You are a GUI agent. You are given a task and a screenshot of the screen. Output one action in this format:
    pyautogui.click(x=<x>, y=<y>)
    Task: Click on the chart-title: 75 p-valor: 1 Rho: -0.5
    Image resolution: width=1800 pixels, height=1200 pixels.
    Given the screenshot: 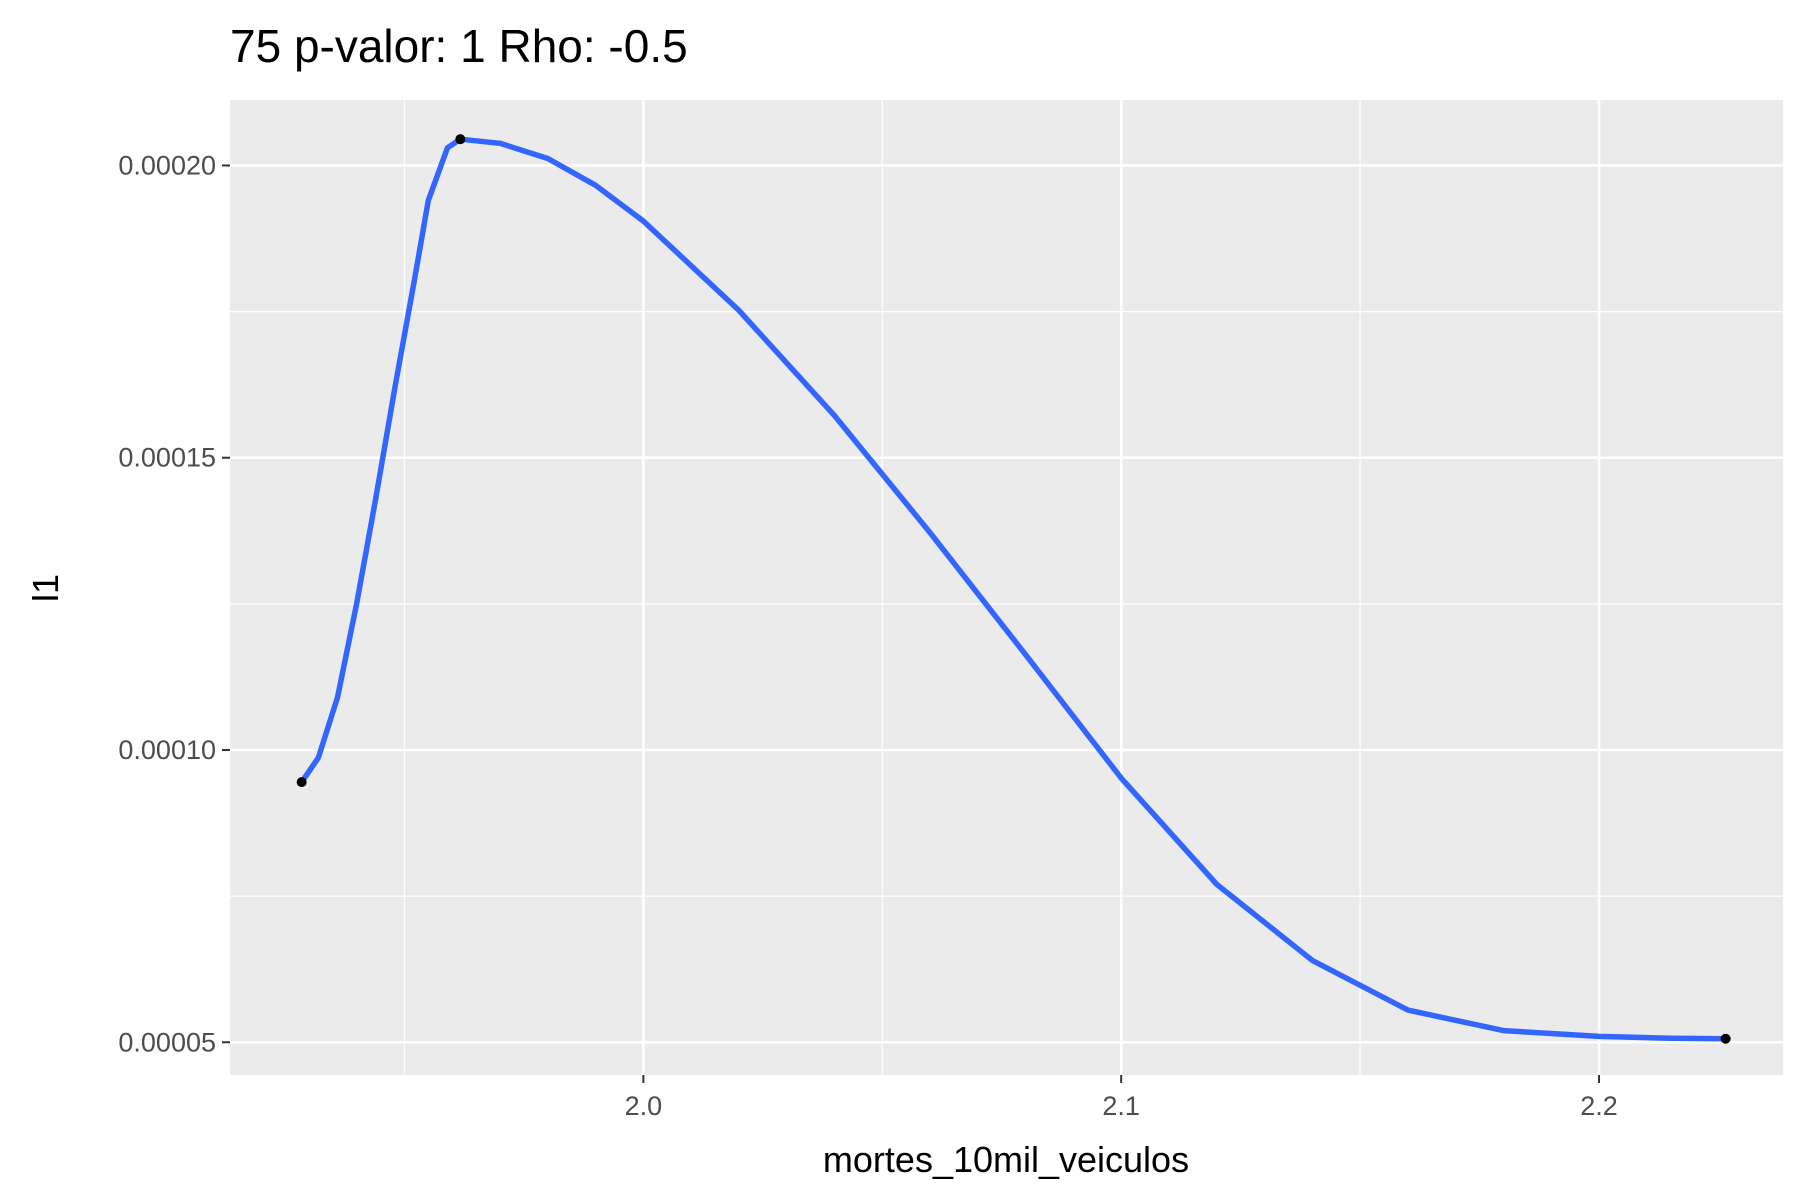 What is the action you would take?
    pyautogui.click(x=459, y=46)
    